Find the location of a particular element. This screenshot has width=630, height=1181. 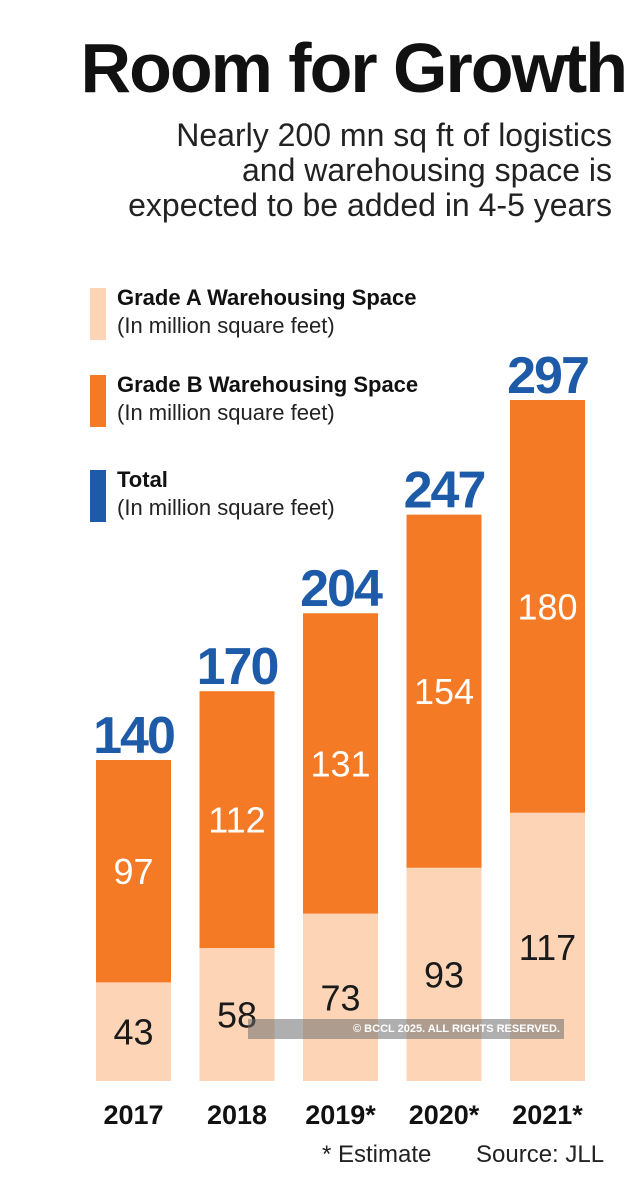

x-tick-label-2020: 2020* is located at coordinates (444, 1115).